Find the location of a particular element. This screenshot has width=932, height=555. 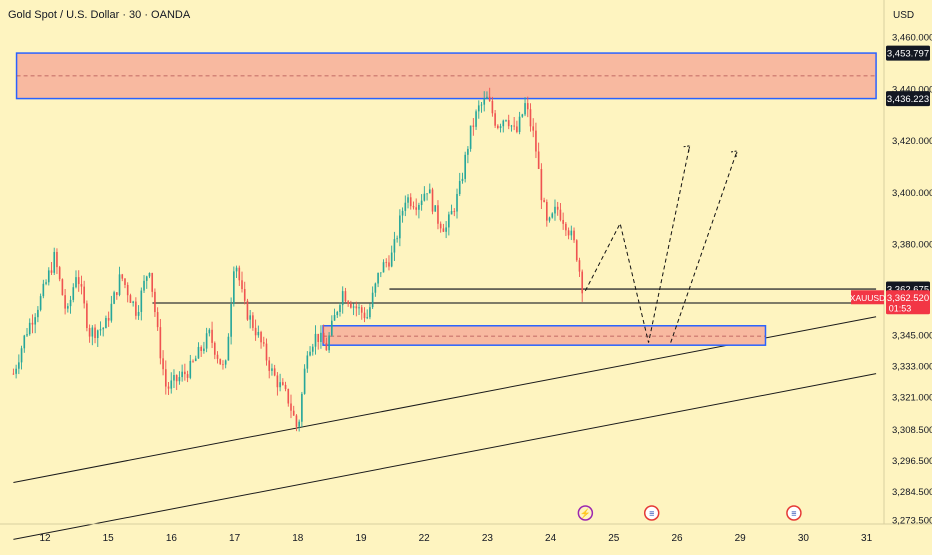

price-tag-label: 3,436.223 is located at coordinates (908, 99).